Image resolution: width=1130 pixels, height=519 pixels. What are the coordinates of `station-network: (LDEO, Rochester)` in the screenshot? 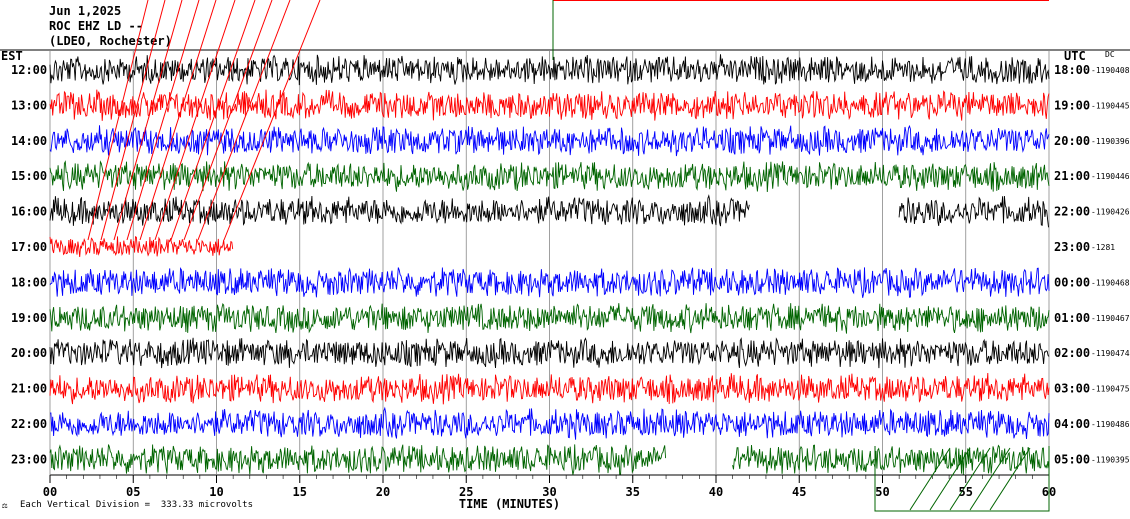 It's located at (110, 41).